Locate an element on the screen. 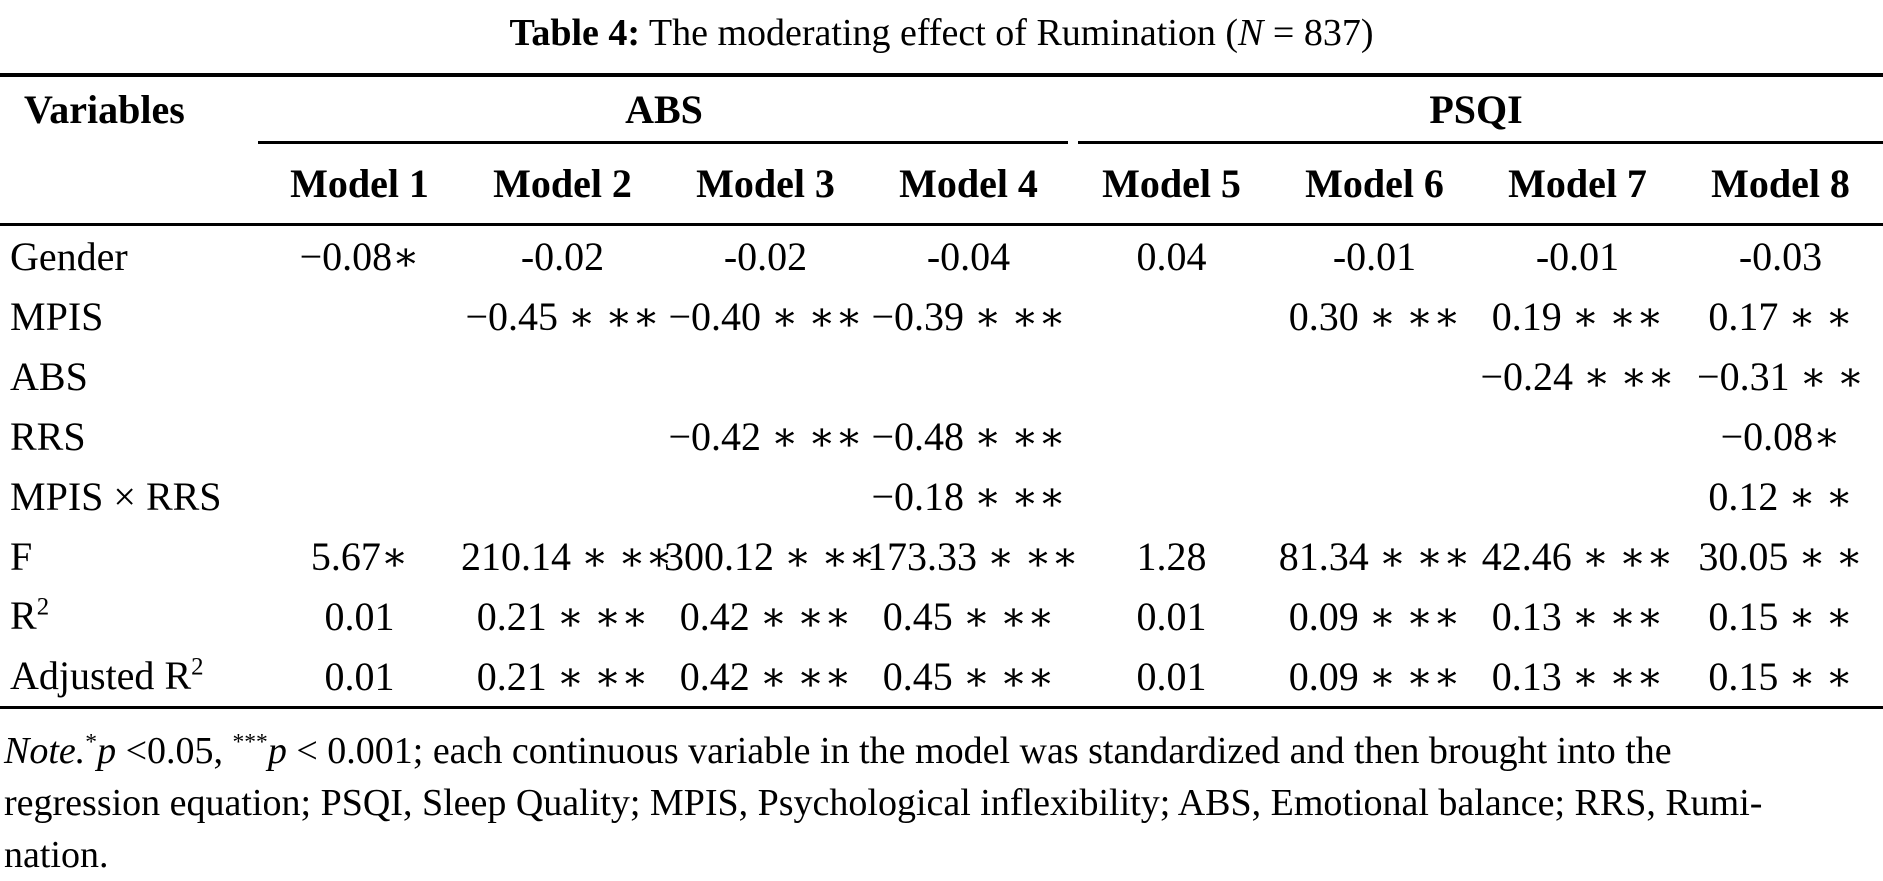 This screenshot has height=881, width=1883. table-cell: 81.34 ∗ ∗∗ is located at coordinates (1374, 556).